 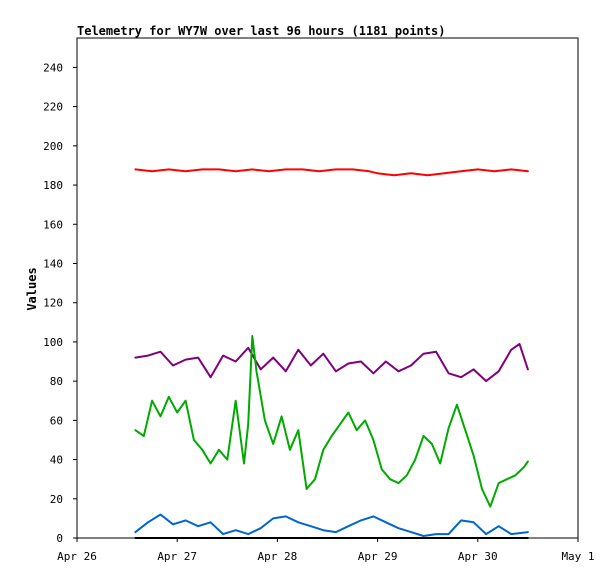 What do you see at coordinates (53, 303) in the screenshot?
I see `y-tick-label: 120` at bounding box center [53, 303].